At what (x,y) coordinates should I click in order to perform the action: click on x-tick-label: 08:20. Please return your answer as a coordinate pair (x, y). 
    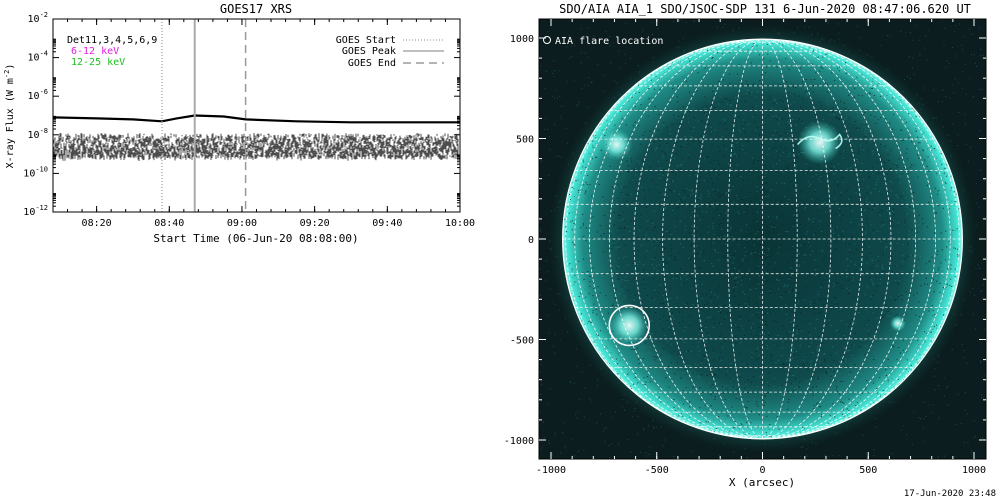
    Looking at the image, I should click on (97, 223).